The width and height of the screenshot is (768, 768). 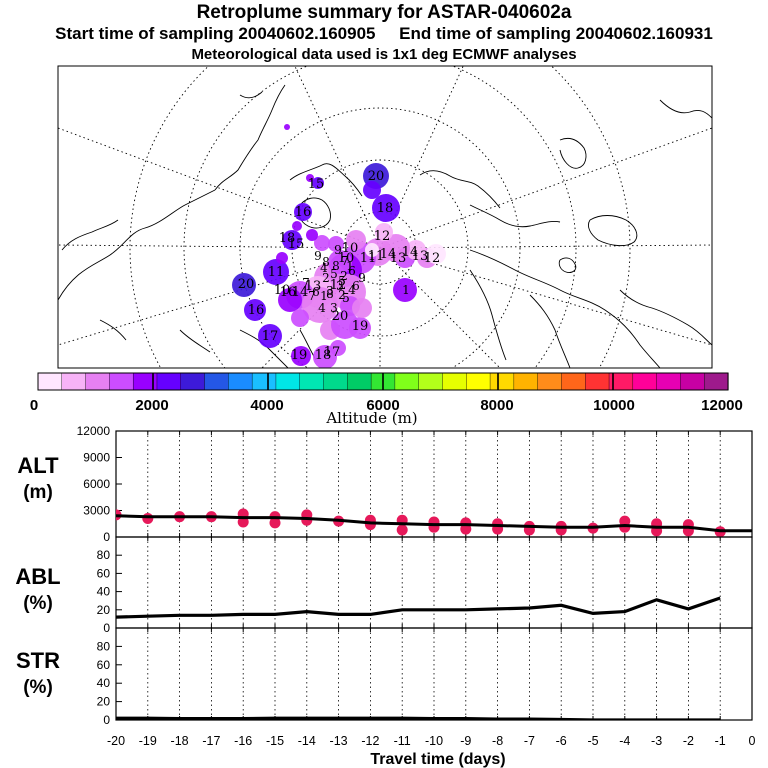 I want to click on cluster-label: 12, so click(x=432, y=258).